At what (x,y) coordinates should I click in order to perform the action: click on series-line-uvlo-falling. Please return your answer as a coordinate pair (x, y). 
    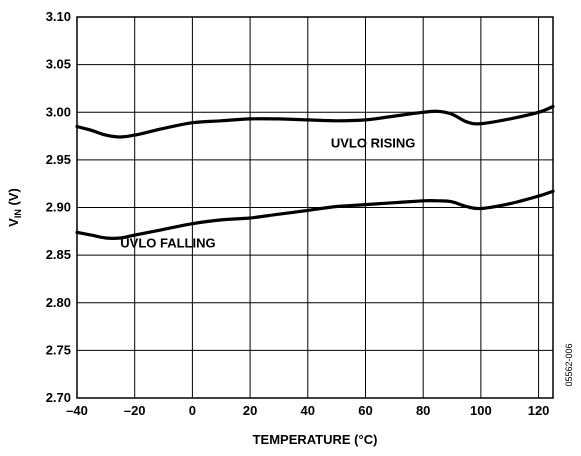
    Looking at the image, I should click on (315, 214).